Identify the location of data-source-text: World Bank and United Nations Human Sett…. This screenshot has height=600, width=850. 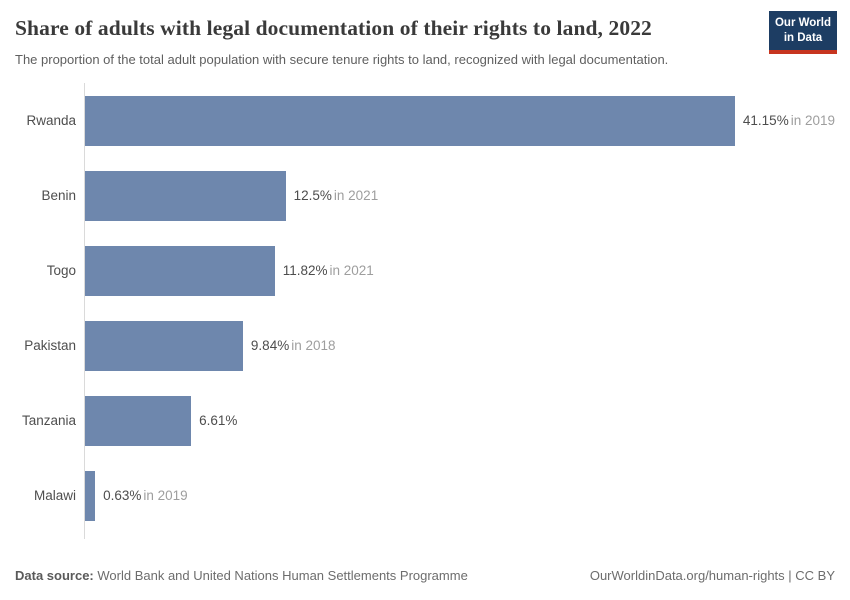
(282, 575).